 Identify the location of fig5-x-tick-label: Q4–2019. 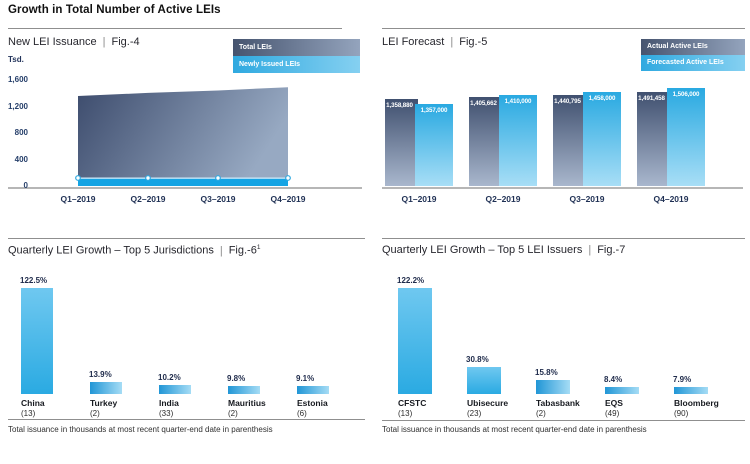
(671, 199).